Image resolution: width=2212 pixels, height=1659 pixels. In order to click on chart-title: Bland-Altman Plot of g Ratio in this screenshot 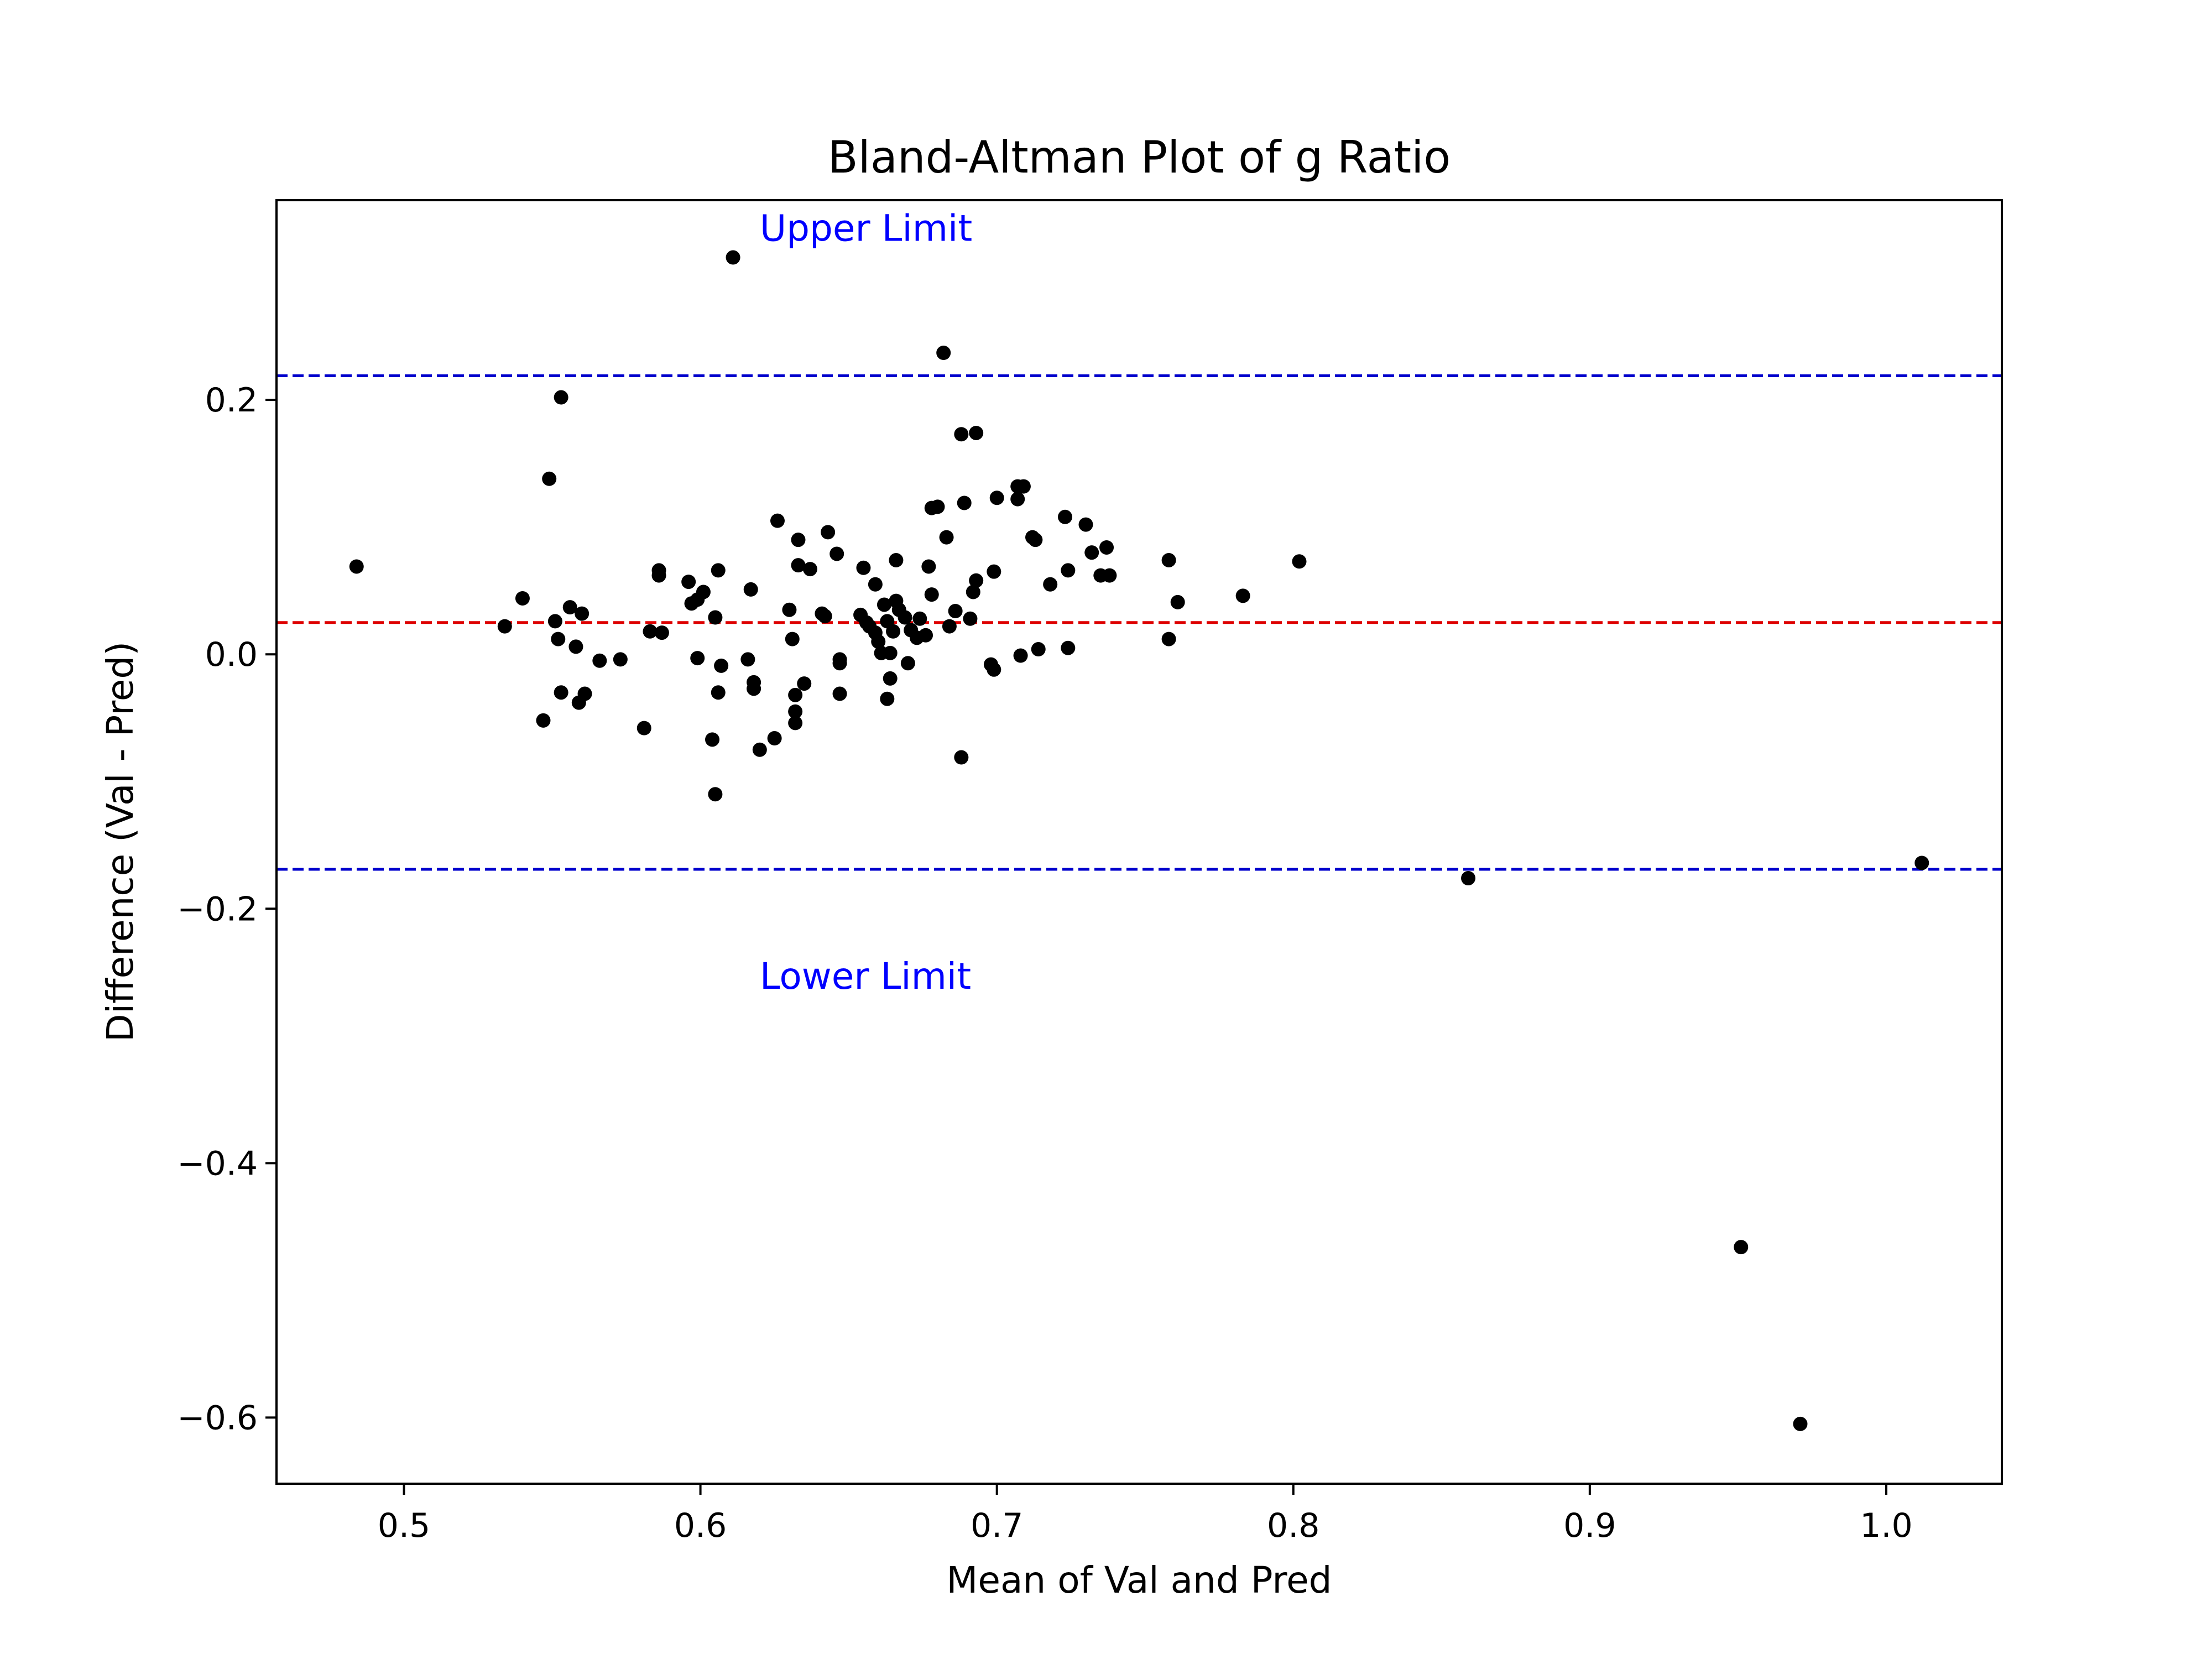, I will do `click(1139, 158)`.